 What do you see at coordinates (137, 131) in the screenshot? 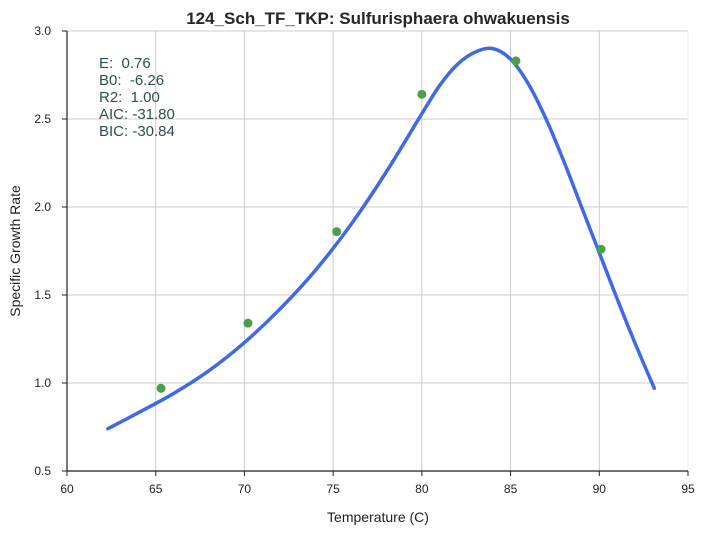
I see `stat-line: BIC: -30.84` at bounding box center [137, 131].